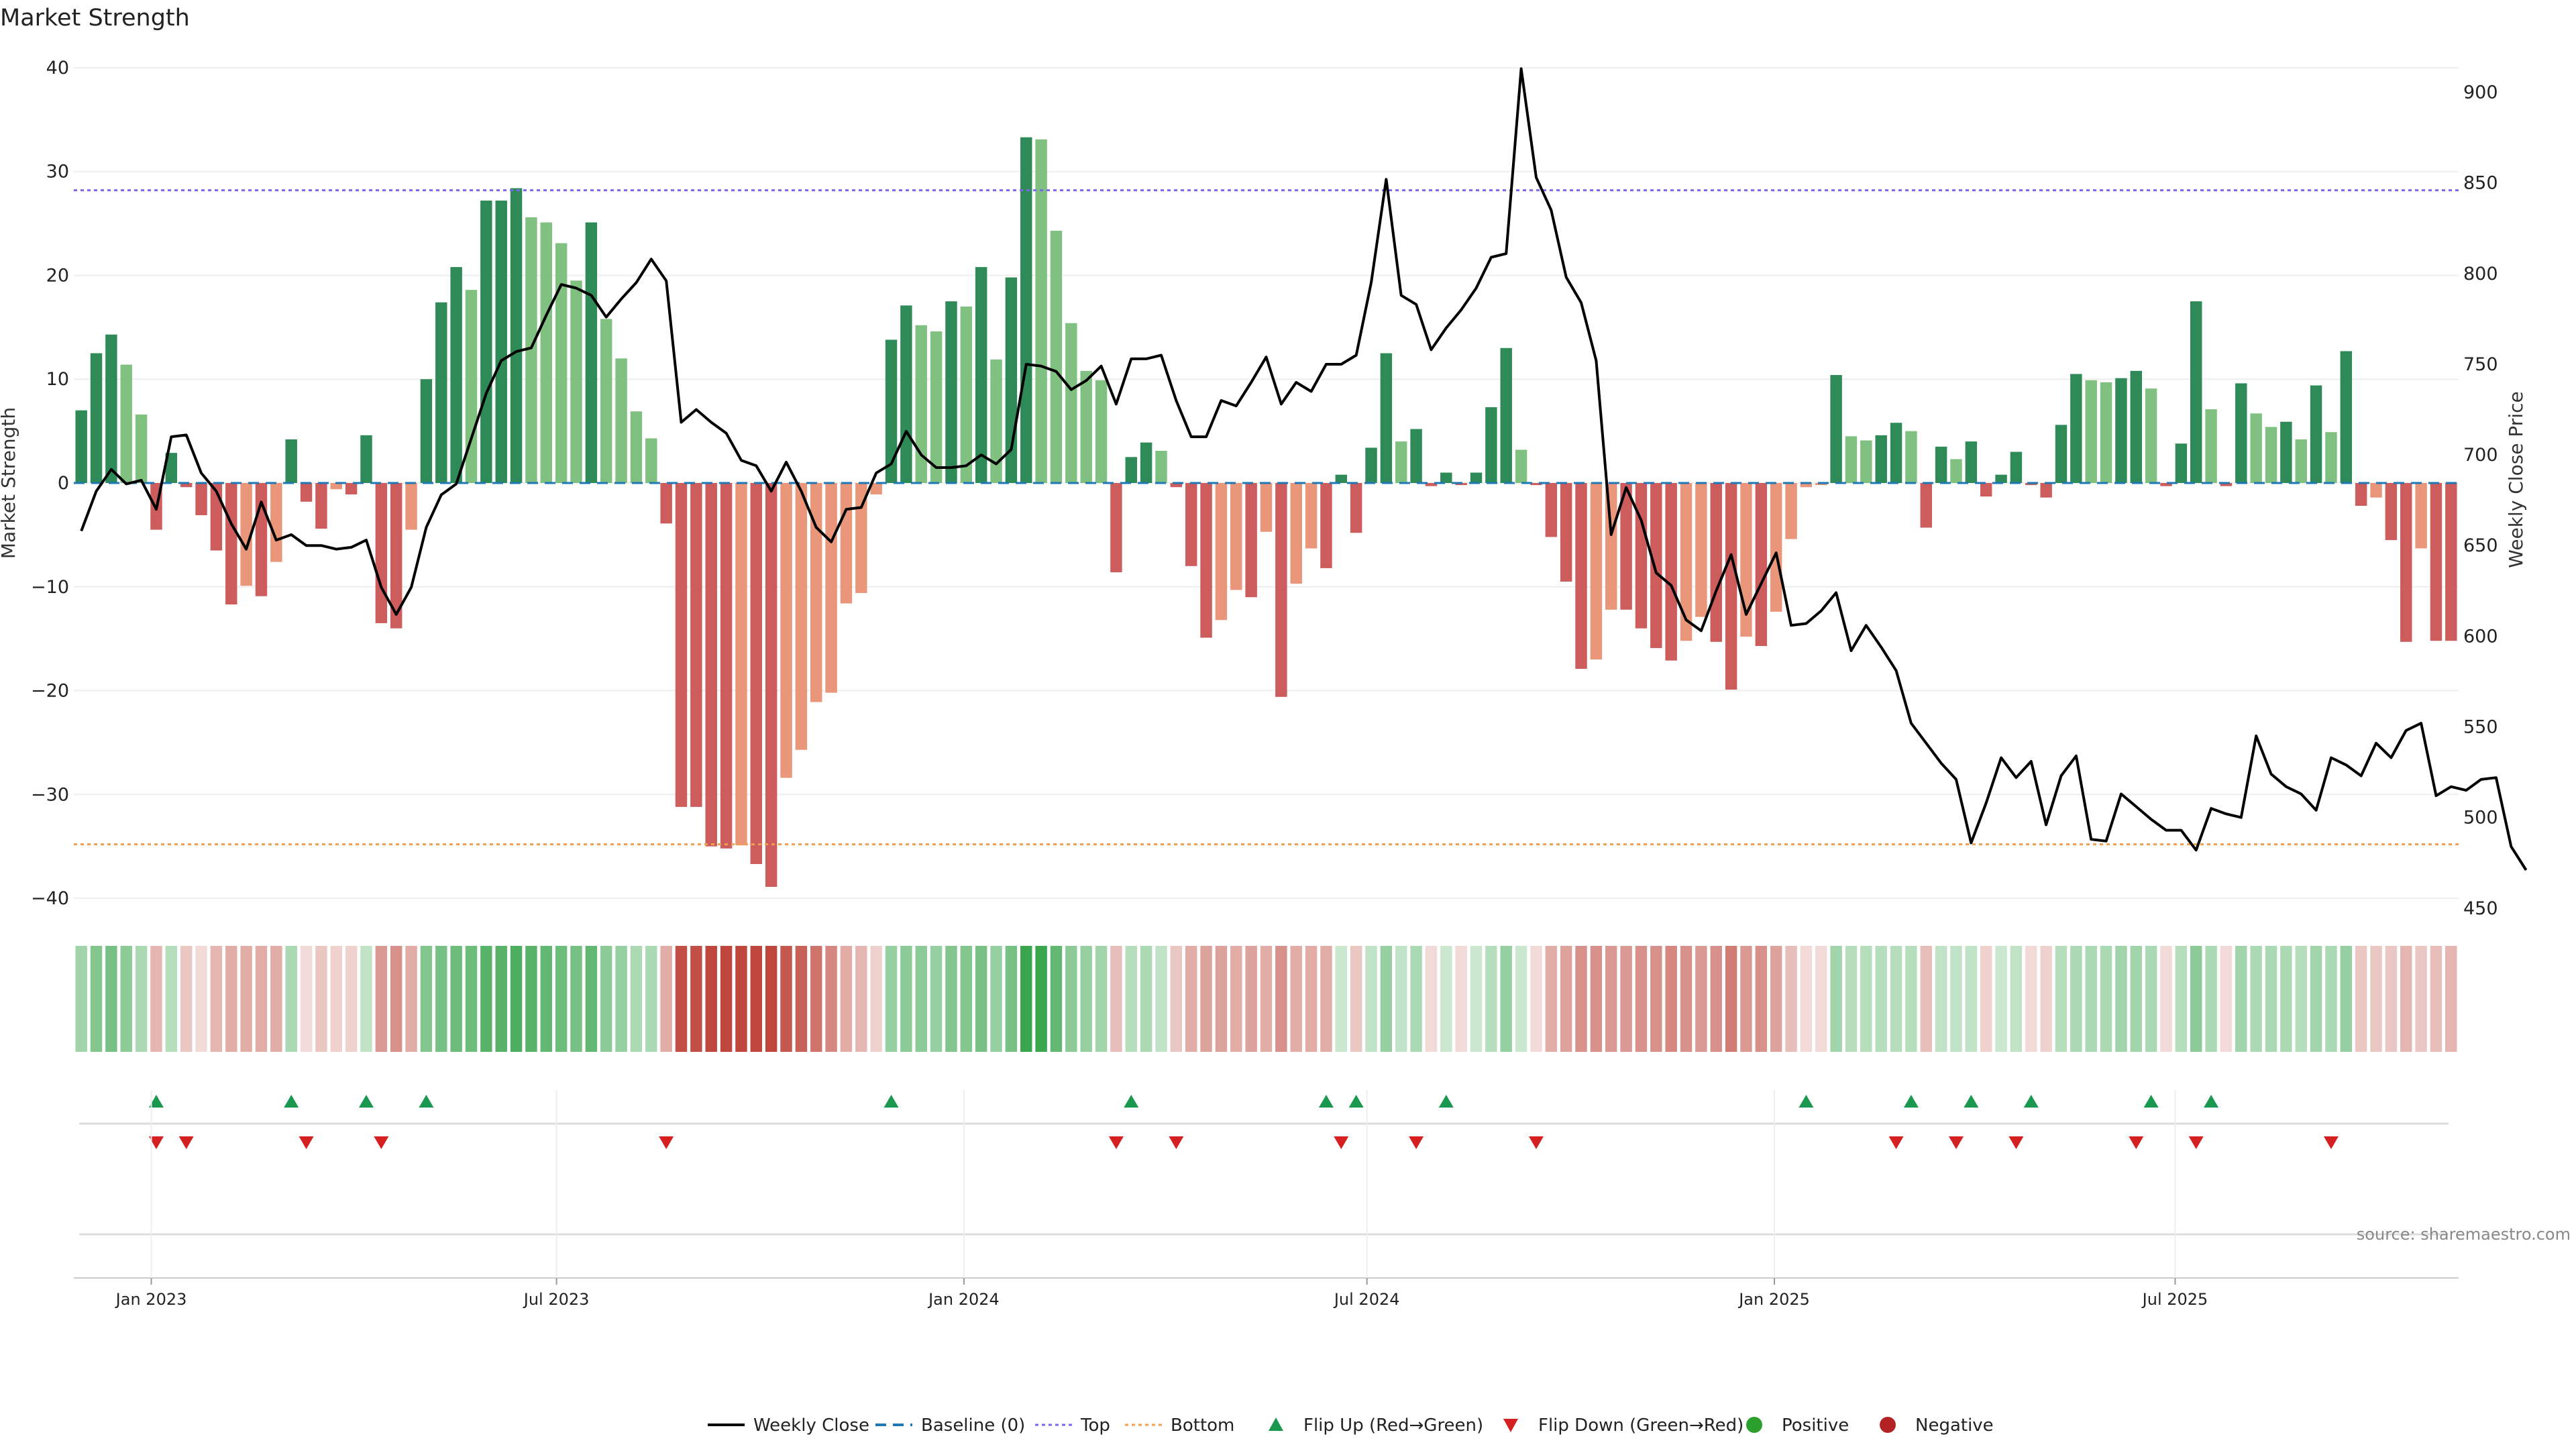 This screenshot has width=2576, height=1449. What do you see at coordinates (811, 1425) in the screenshot?
I see `legend-label: Weekly Close` at bounding box center [811, 1425].